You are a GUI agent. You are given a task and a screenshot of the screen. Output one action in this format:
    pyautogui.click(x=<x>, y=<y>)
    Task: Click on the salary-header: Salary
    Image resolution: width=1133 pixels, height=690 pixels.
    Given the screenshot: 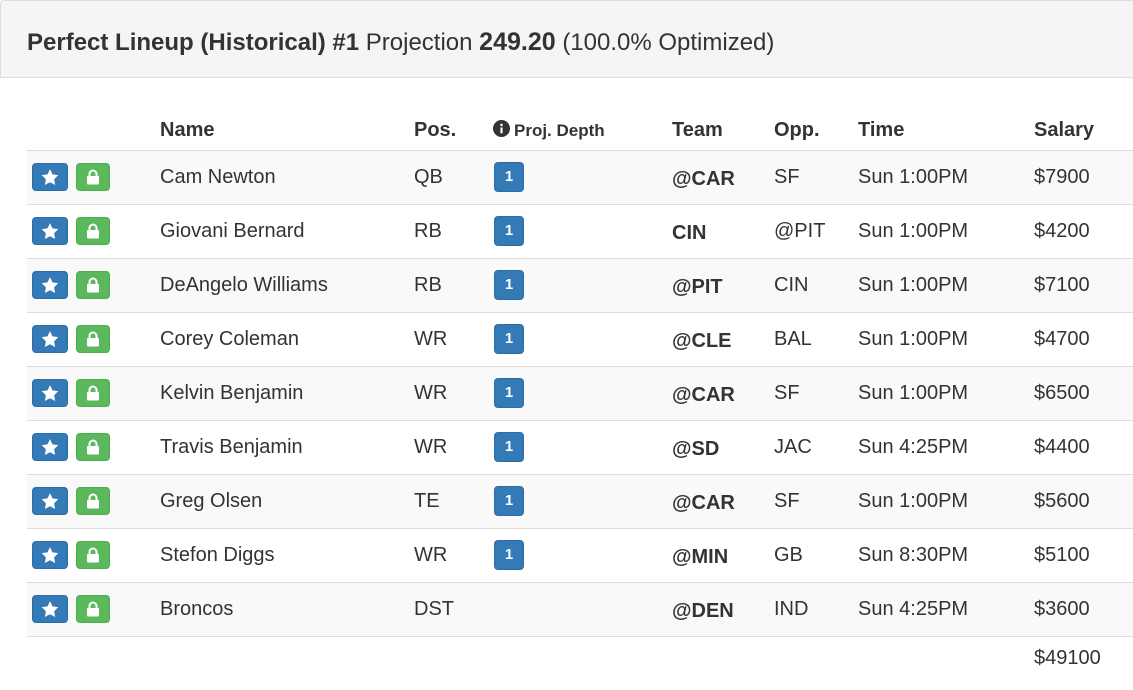 What is the action you would take?
    pyautogui.click(x=1064, y=129)
    